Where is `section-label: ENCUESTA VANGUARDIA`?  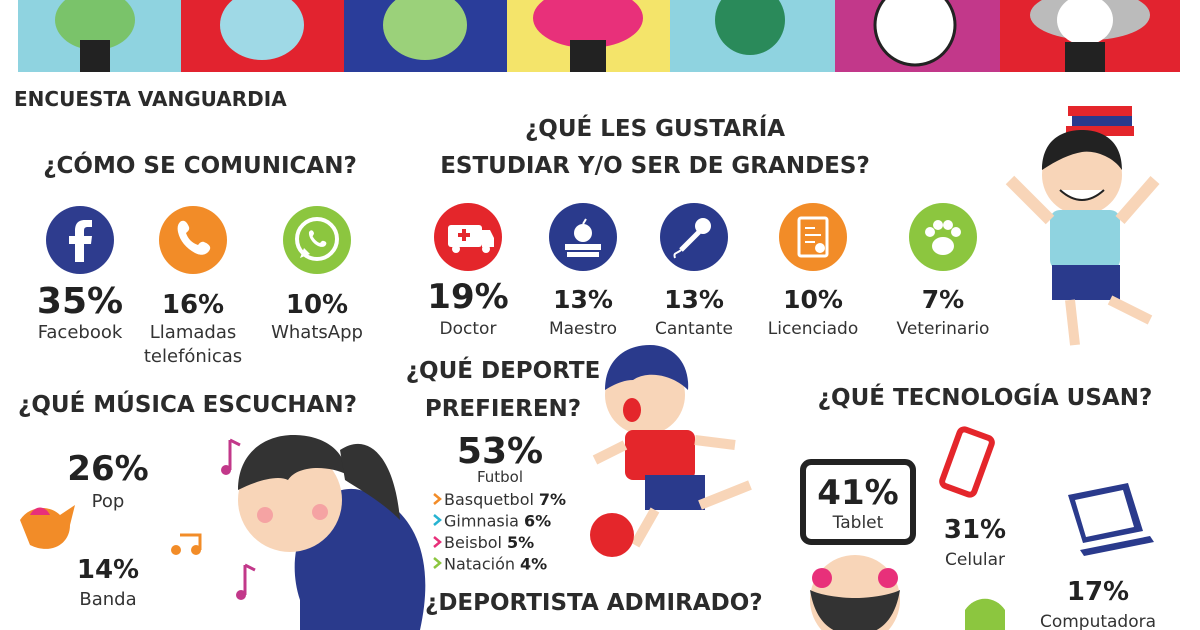 section-label: ENCUESTA VANGUARDIA is located at coordinates (150, 99).